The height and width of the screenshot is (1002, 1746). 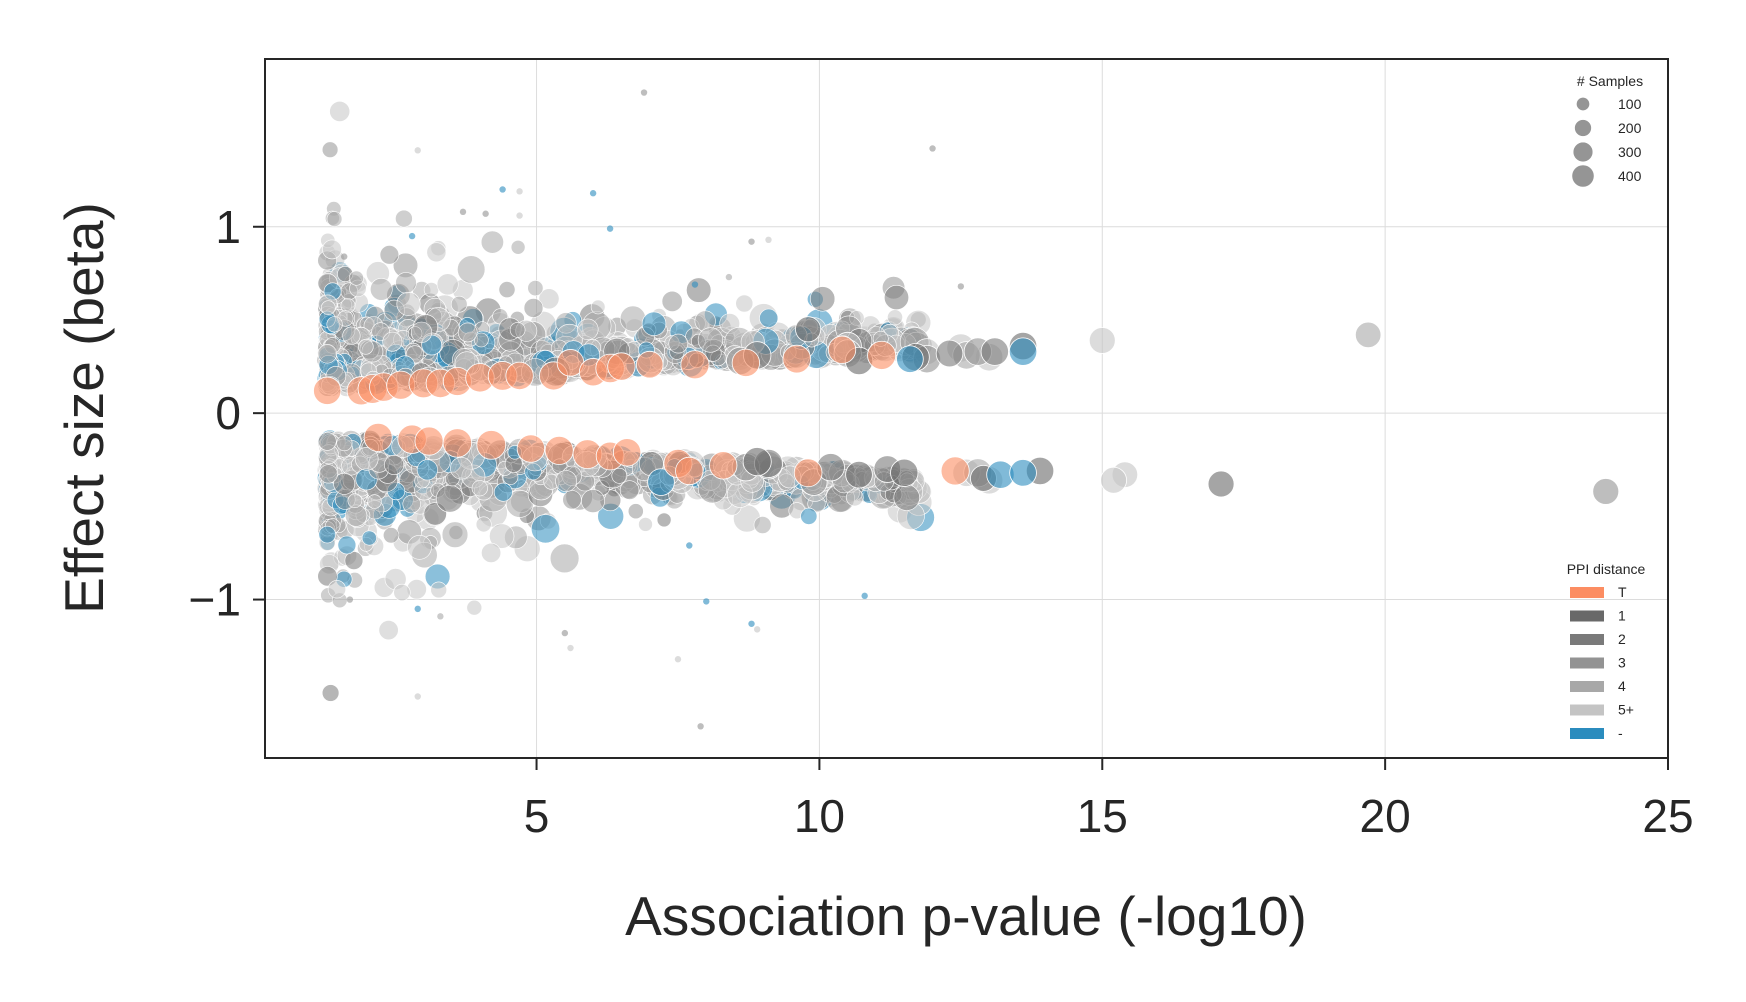 I want to click on y-tick-label: 1, so click(x=228, y=227).